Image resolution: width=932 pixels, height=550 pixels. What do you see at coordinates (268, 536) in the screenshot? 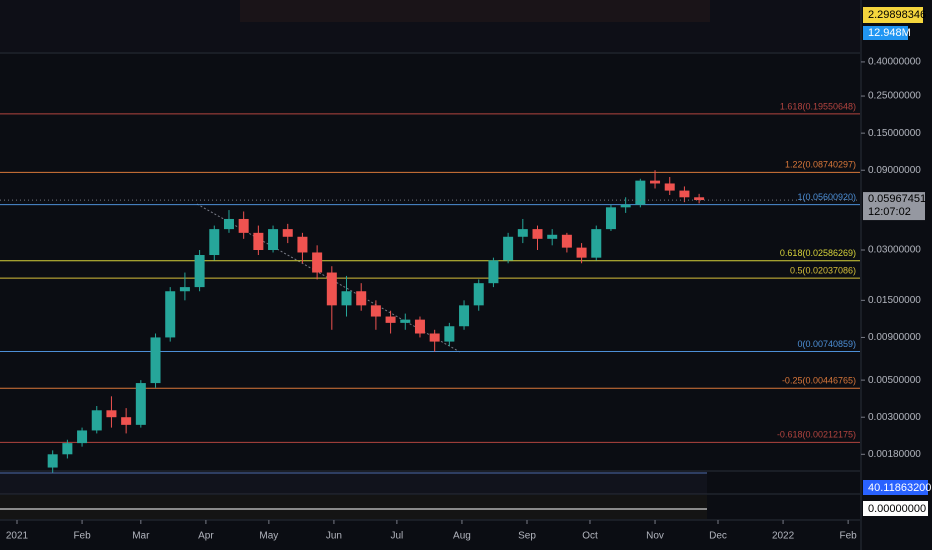
I see `x-tick-label: May` at bounding box center [268, 536].